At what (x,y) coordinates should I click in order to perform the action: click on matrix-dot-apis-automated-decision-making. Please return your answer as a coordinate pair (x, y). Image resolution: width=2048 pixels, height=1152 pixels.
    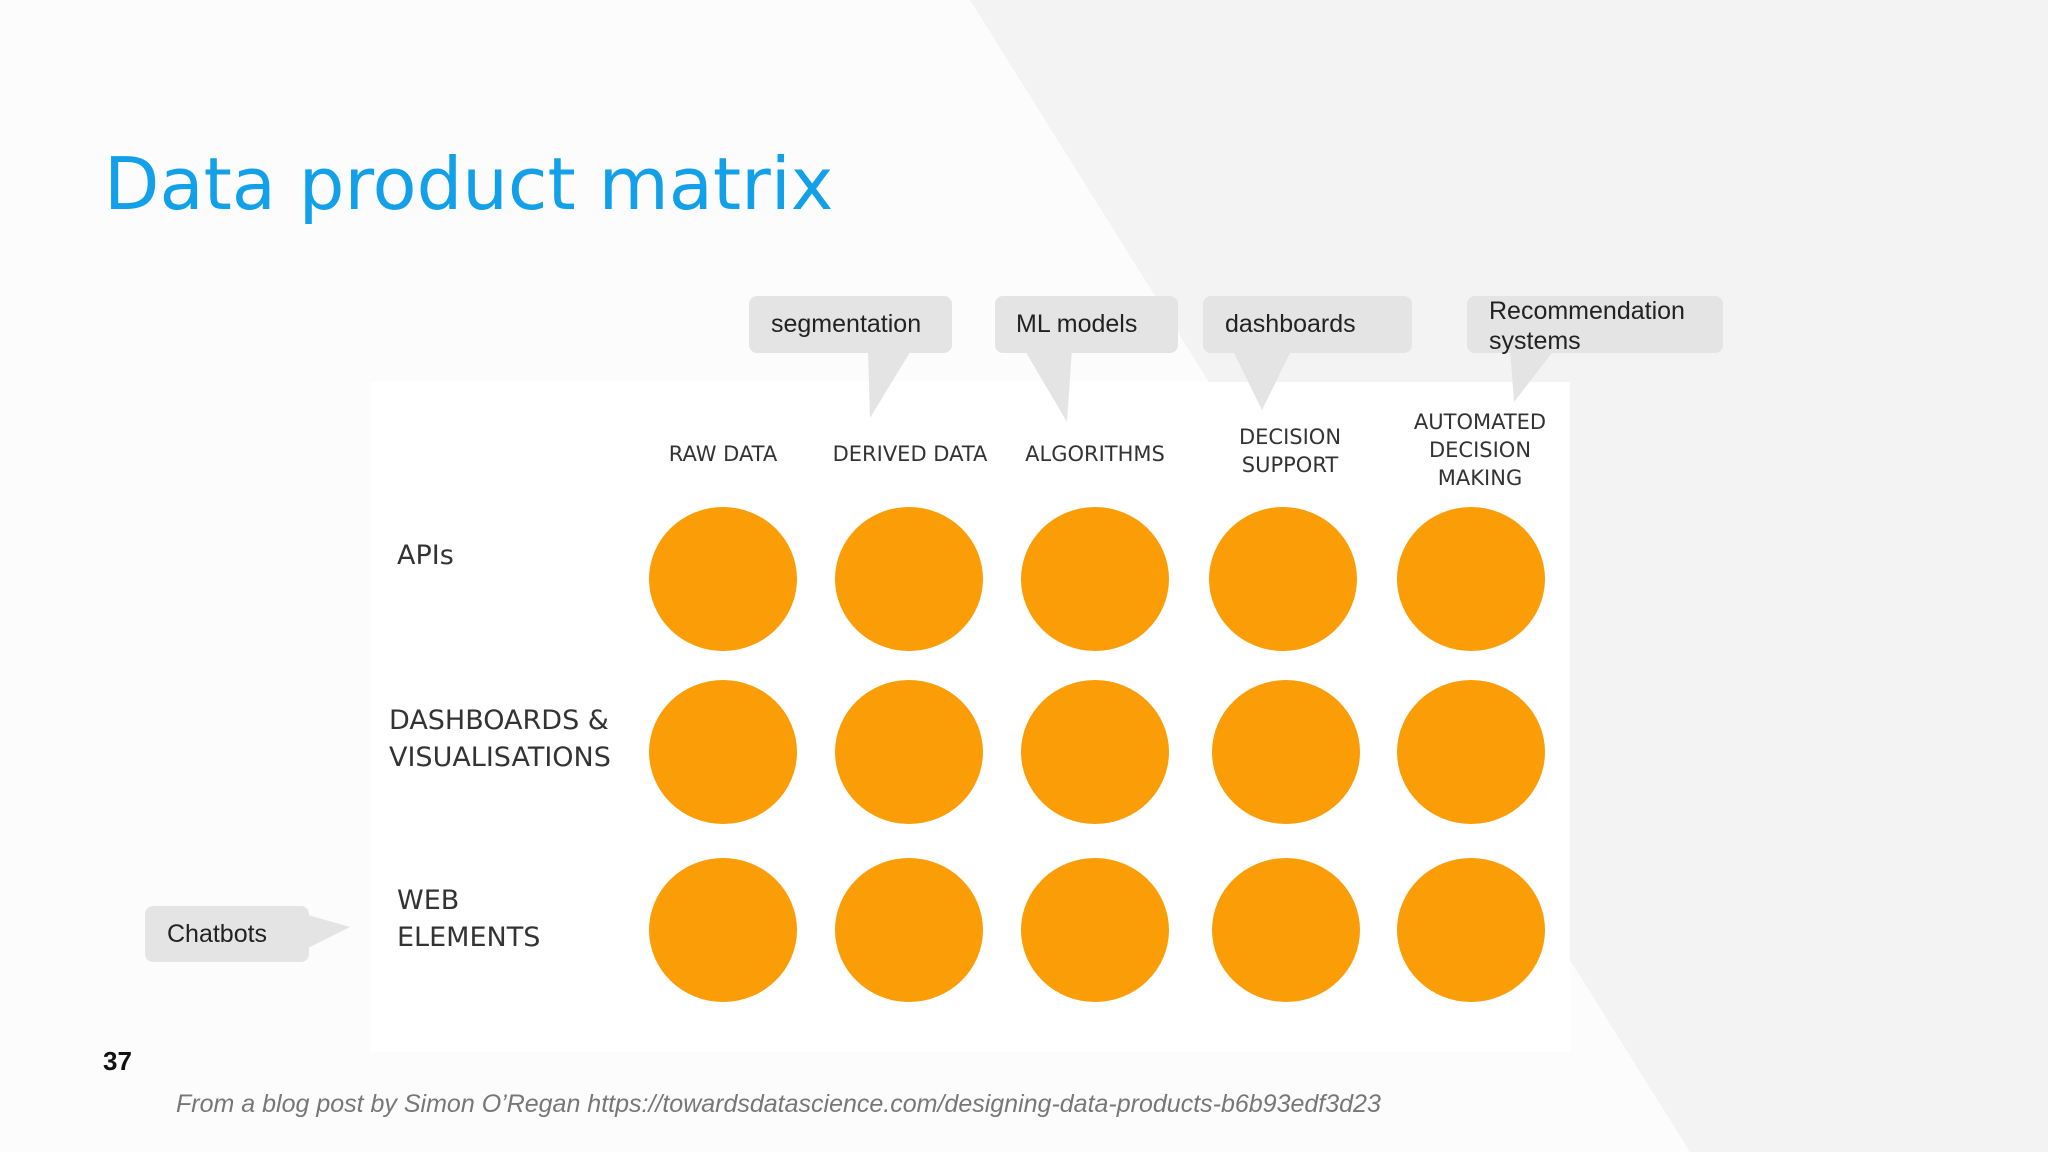
    Looking at the image, I should click on (1471, 579).